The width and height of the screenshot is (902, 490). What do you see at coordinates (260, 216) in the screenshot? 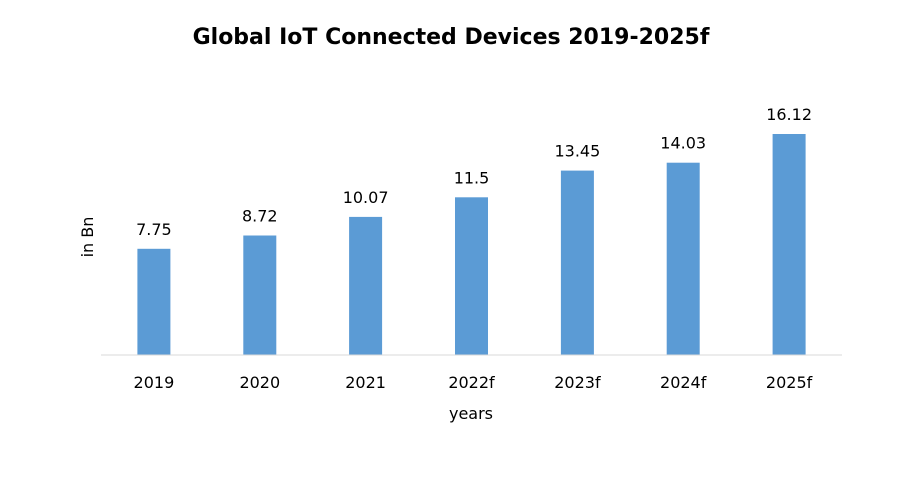
I see `data-label-2020: 8.72` at bounding box center [260, 216].